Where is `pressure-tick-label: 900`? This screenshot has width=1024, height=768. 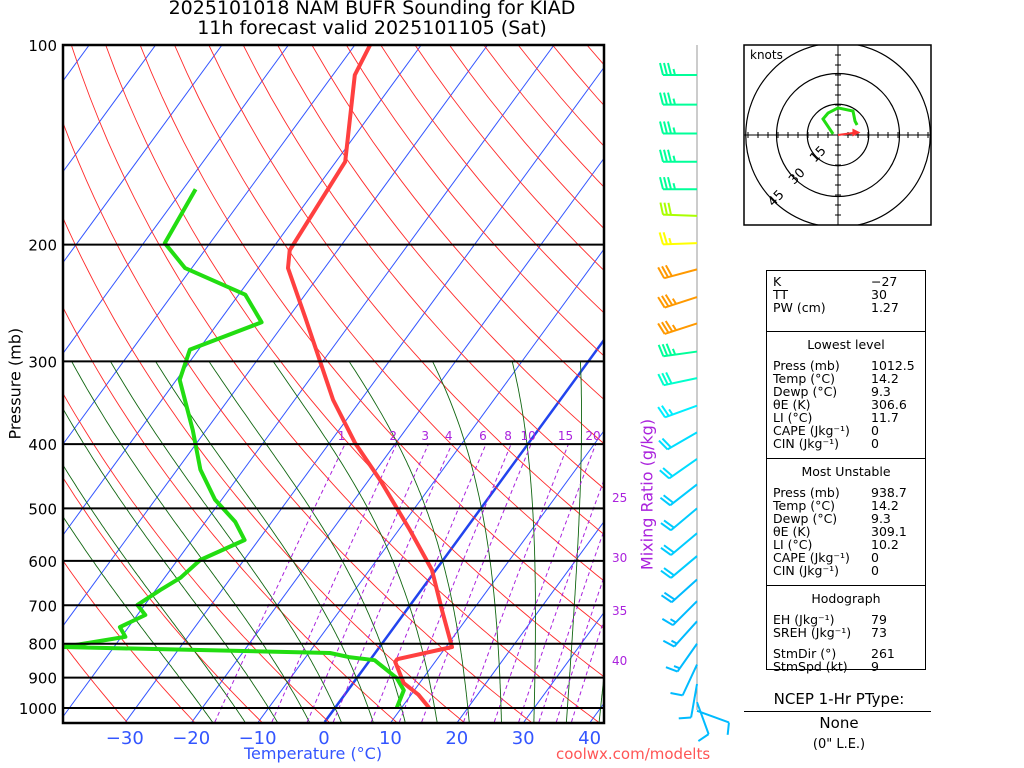
pressure-tick-label: 900 is located at coordinates (42, 679).